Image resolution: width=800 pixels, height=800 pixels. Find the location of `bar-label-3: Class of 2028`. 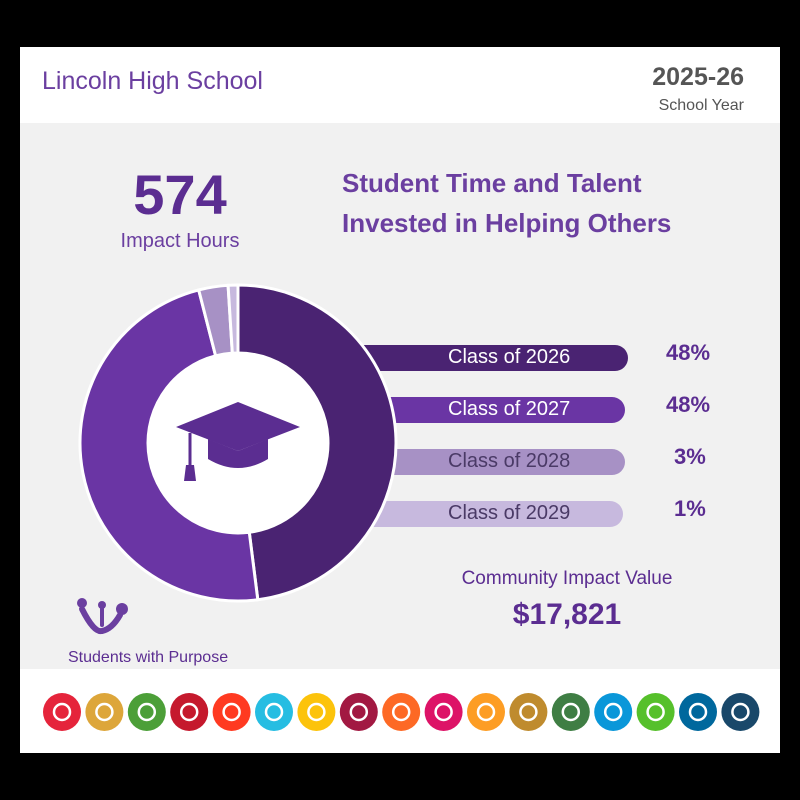

bar-label-3: Class of 2028 is located at coordinates (509, 461).